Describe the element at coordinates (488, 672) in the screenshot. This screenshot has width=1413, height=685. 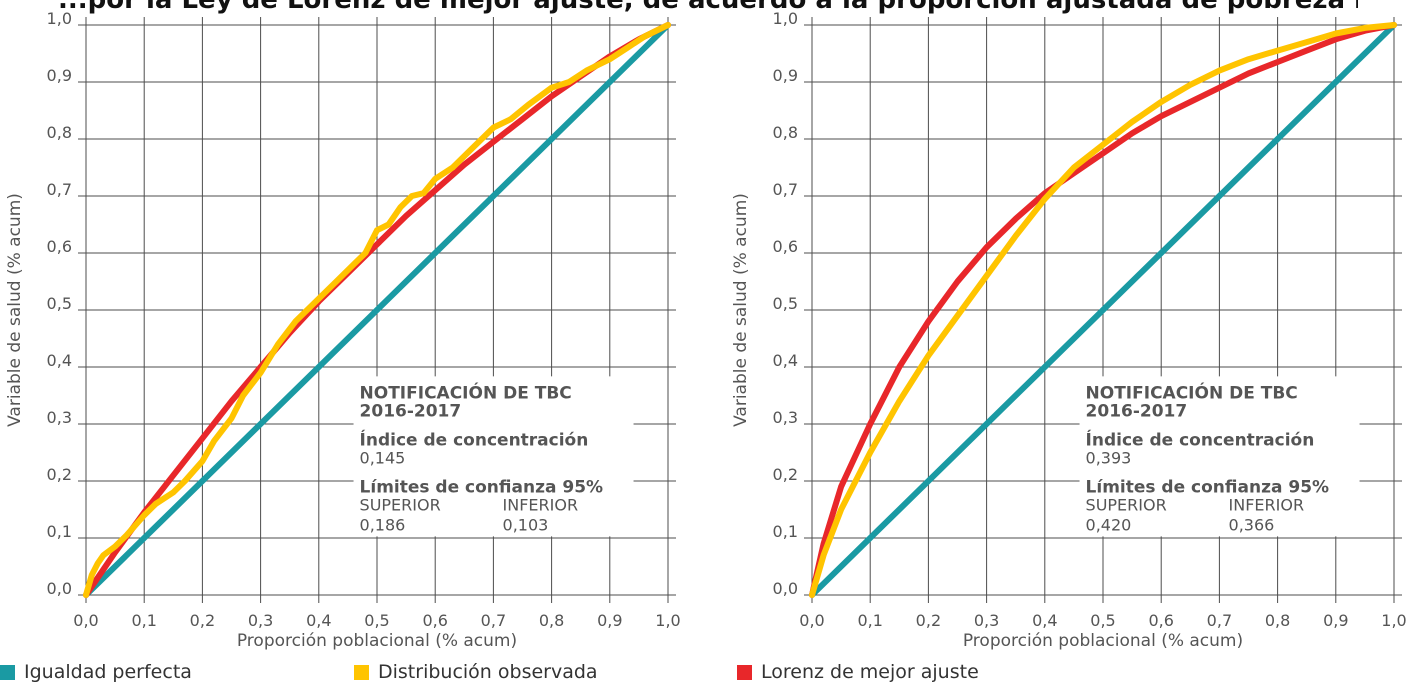
I see `legend-label-observed: Distribución observada` at that location.